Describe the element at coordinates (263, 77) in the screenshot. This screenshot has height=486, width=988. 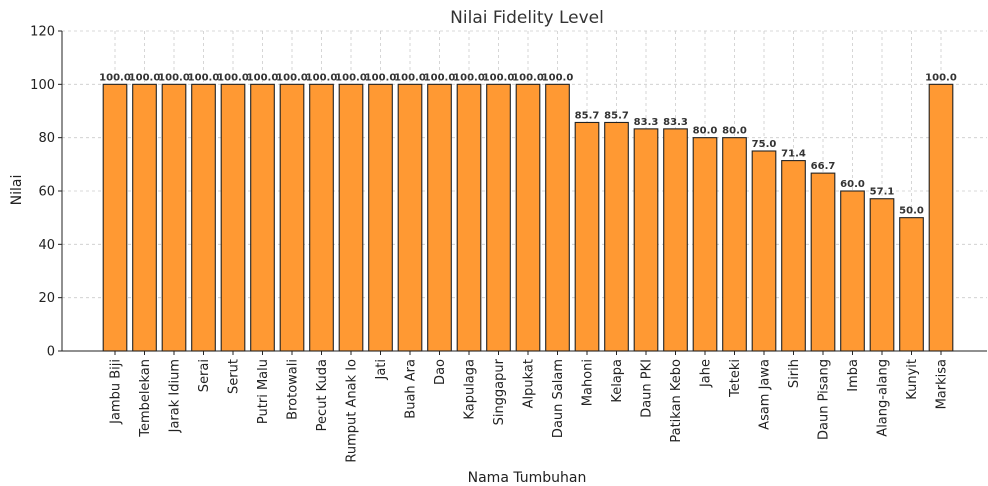
I see `data-label-5: 100.0` at that location.